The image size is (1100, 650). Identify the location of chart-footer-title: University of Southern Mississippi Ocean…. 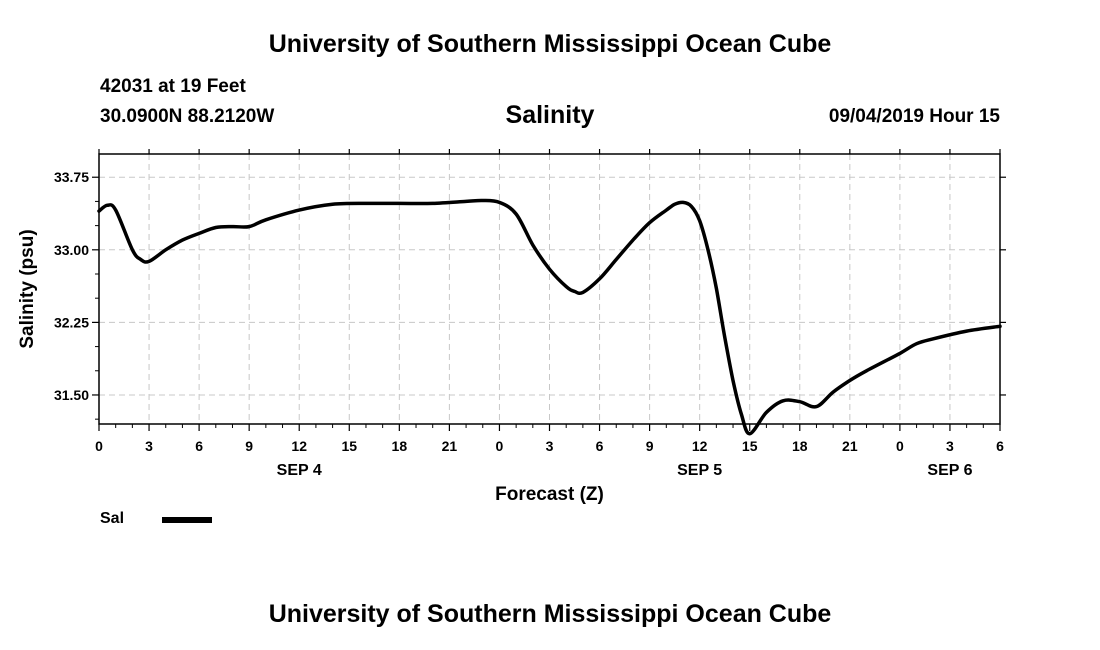
(550, 614).